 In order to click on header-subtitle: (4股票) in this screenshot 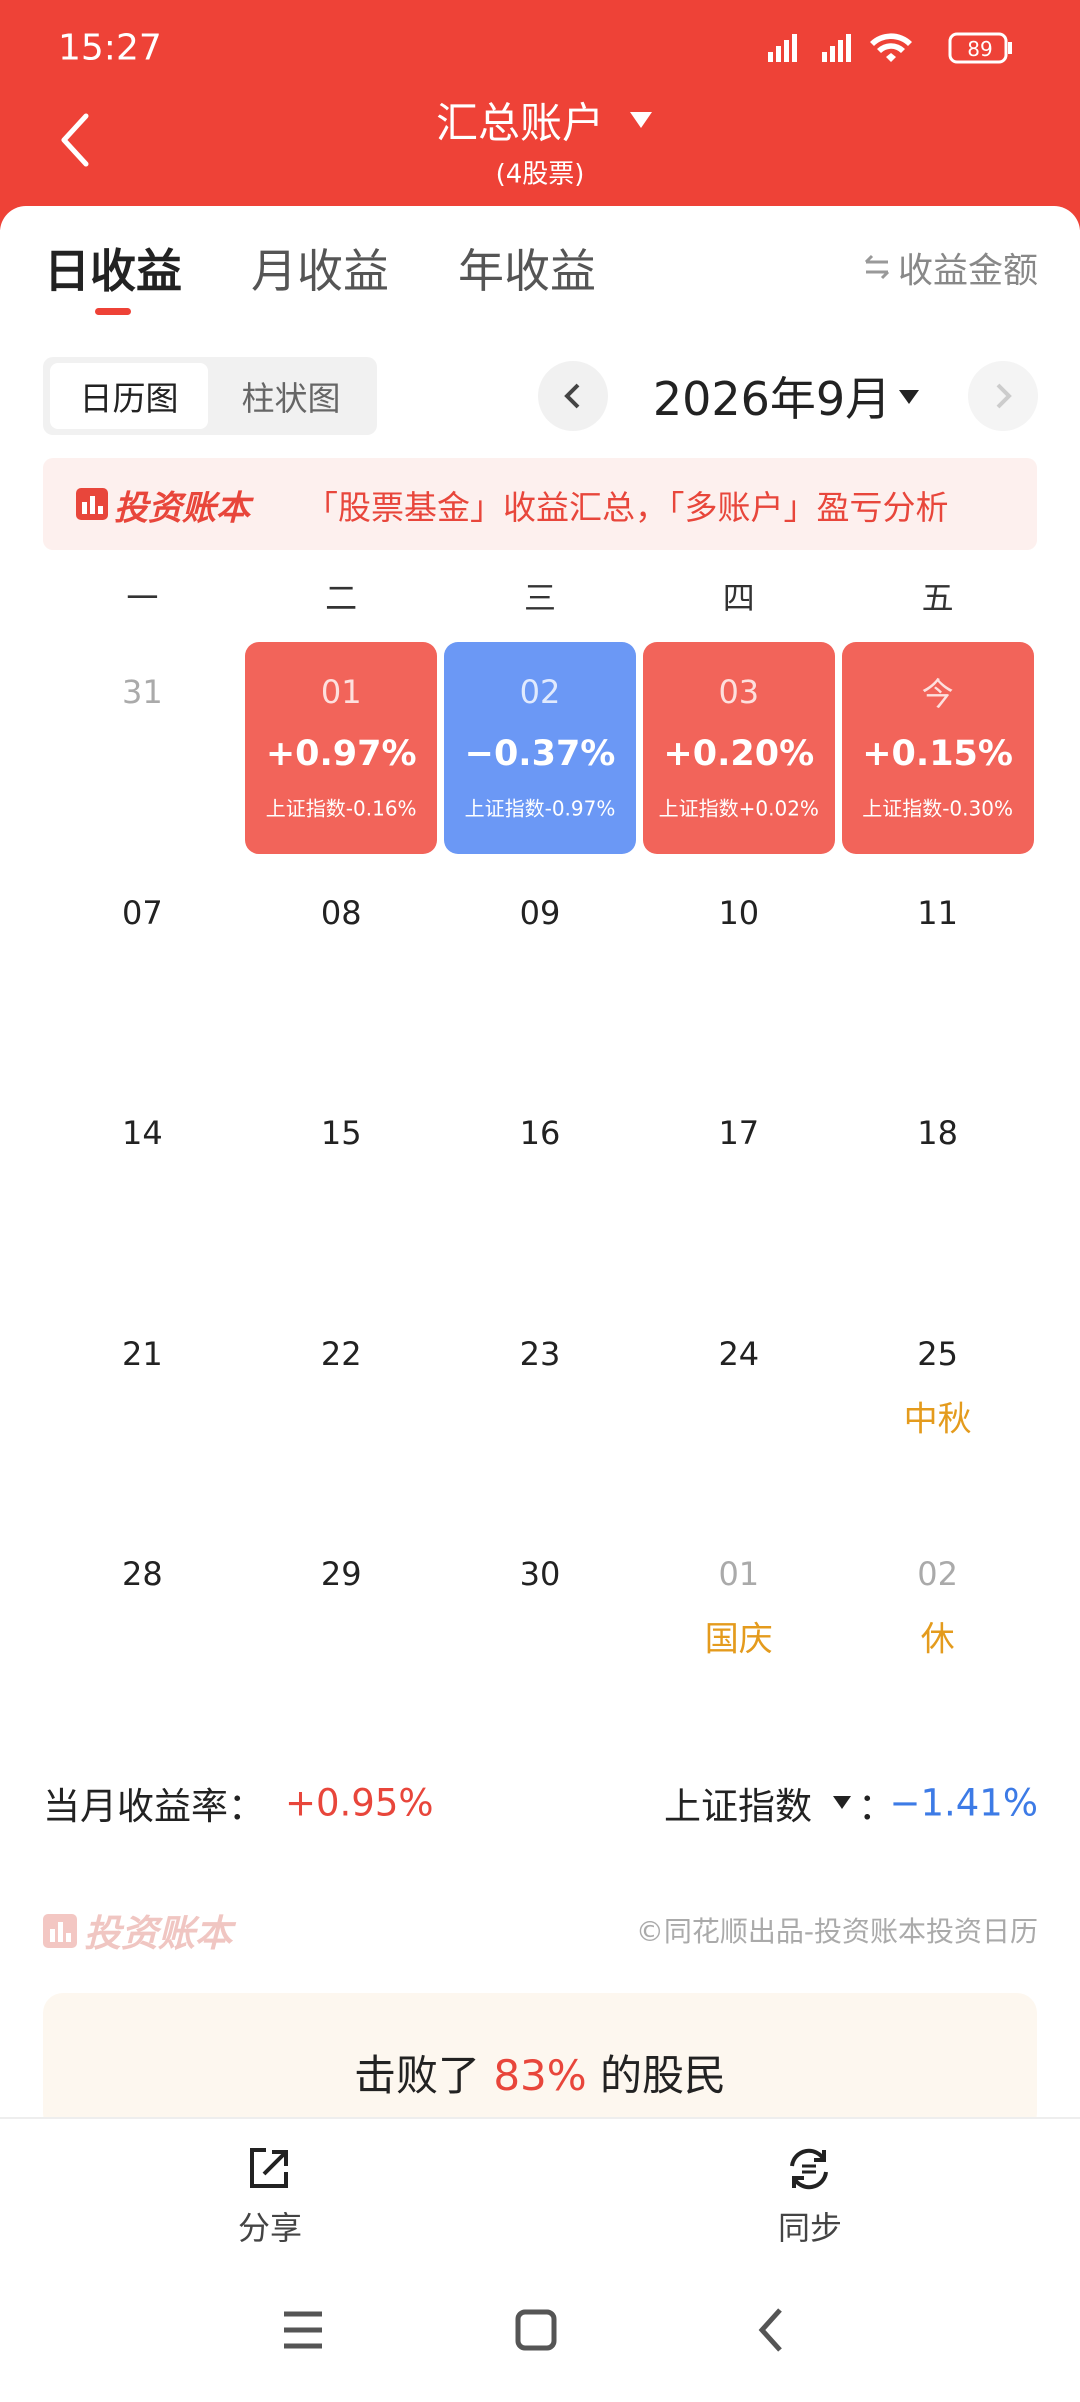, I will do `click(540, 174)`.